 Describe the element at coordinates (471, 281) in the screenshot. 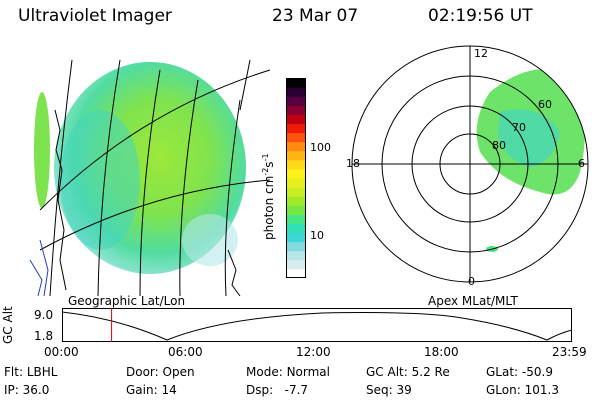

I see `mlt-label-0: 0` at that location.